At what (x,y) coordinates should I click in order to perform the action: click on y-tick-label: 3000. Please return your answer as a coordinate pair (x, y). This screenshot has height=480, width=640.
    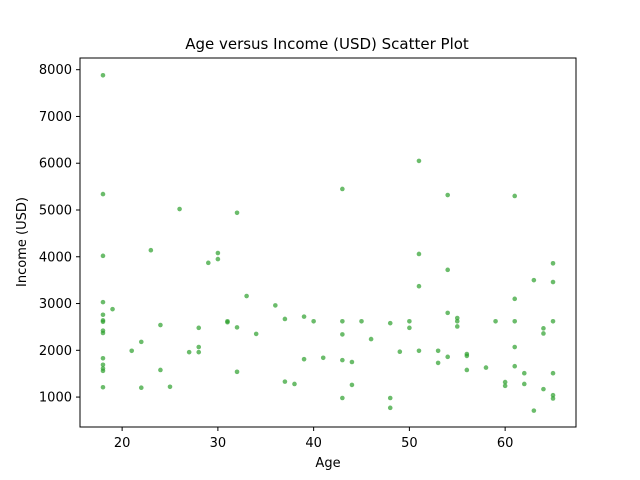
    Looking at the image, I should click on (55, 304).